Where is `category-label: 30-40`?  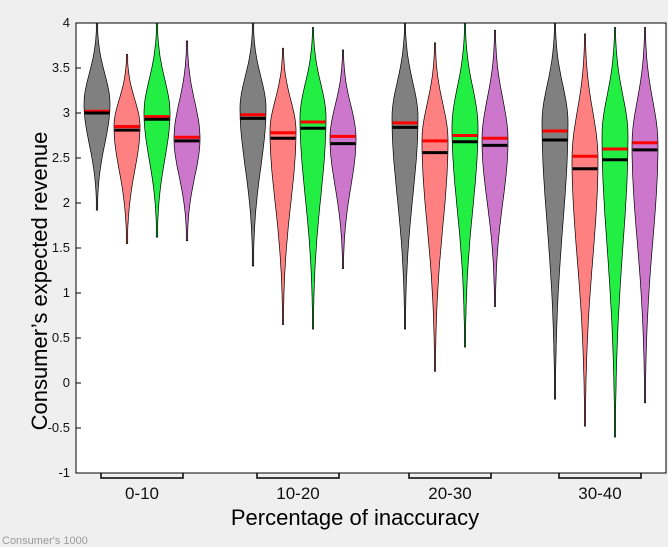
category-label: 30-40 is located at coordinates (599, 493).